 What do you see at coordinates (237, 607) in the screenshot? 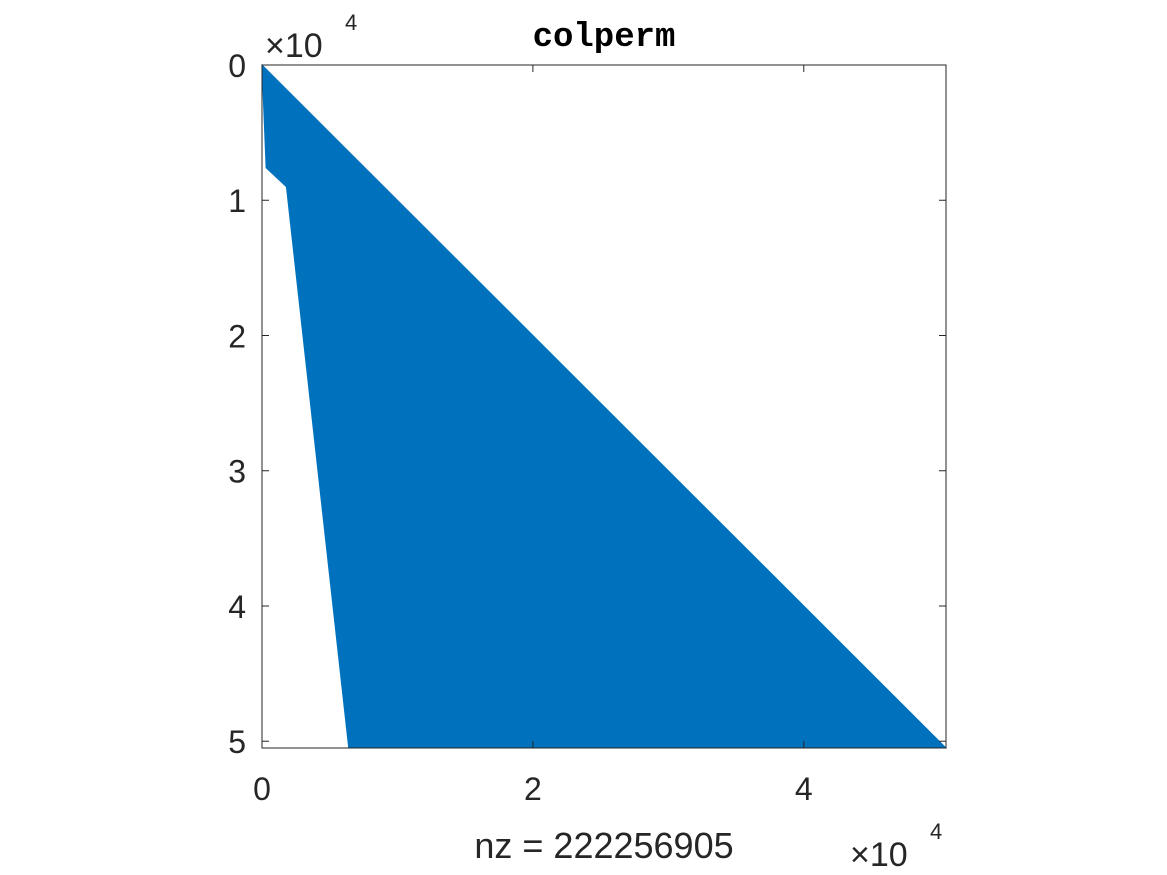
I see `y-tick-label: 4` at bounding box center [237, 607].